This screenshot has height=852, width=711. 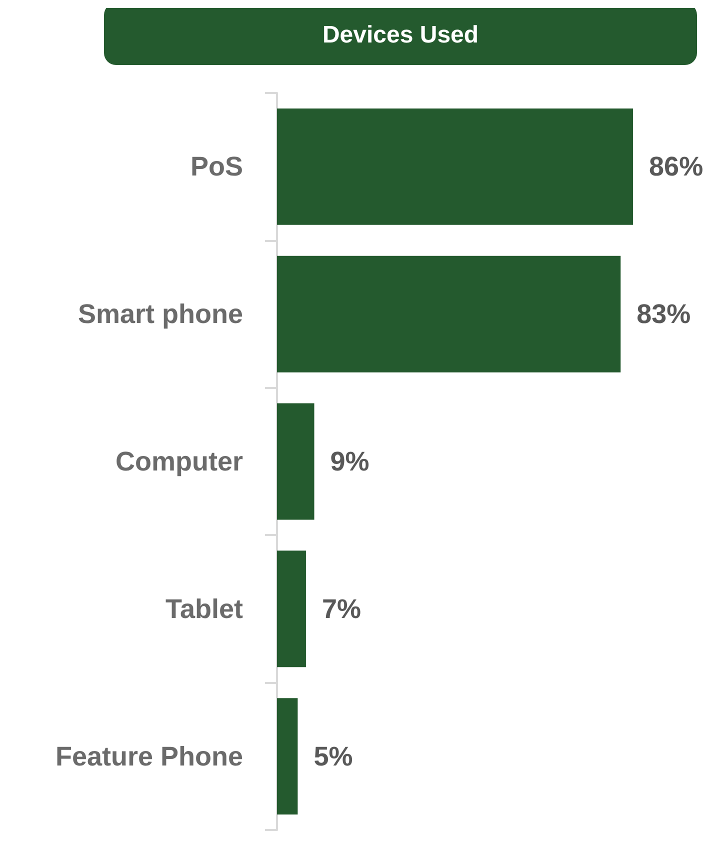 I want to click on data-label: 5%, so click(x=333, y=756).